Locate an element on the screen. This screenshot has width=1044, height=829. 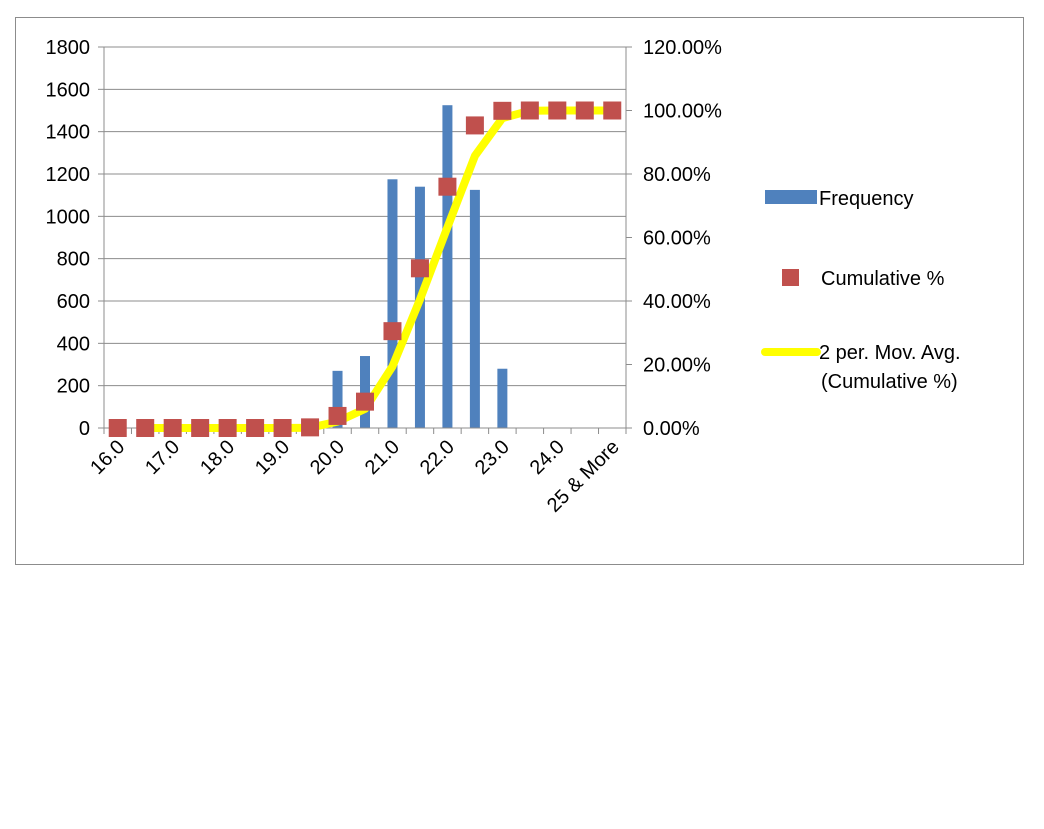
legend-label-moving-average: 2 per. Mov. Avg. is located at coordinates (890, 353).